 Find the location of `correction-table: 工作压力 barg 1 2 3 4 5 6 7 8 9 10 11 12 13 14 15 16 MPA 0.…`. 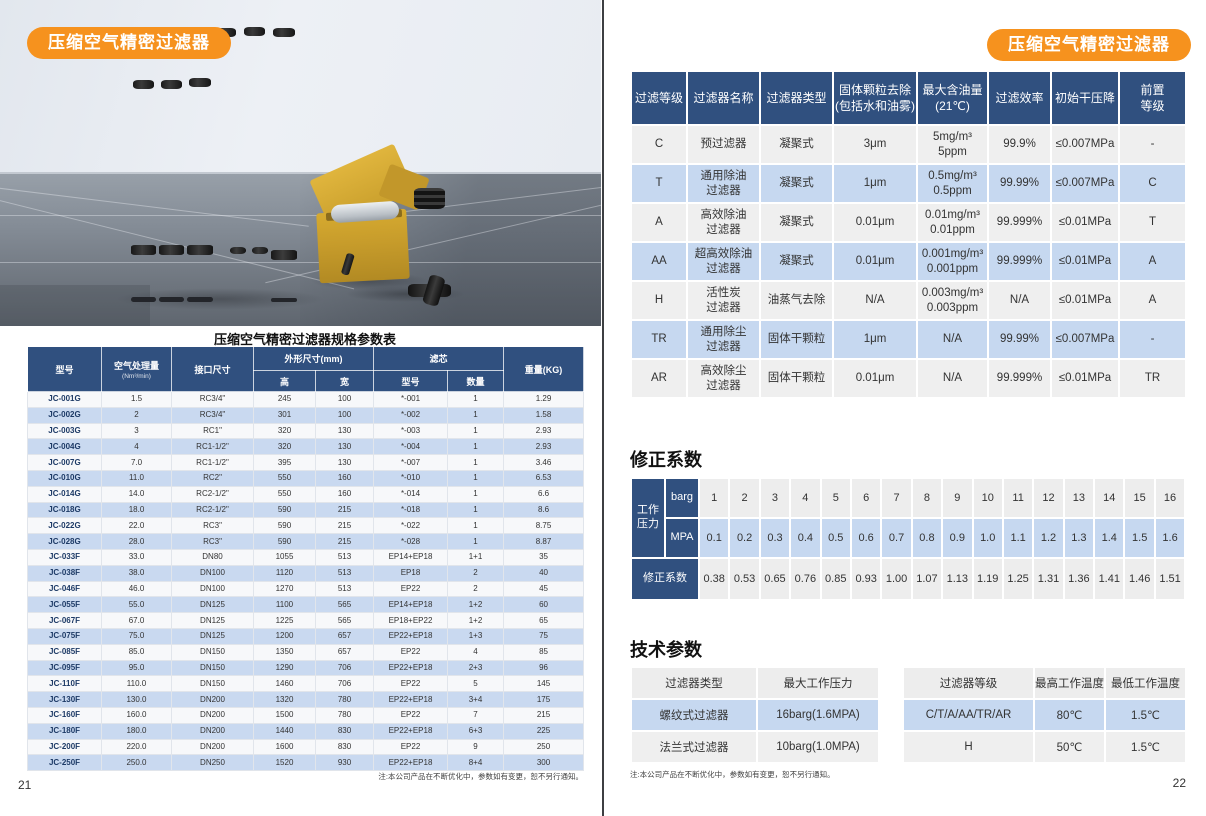

correction-table: 工作压力 barg 1 2 3 4 5 6 7 8 9 10 11 12 13 14 15 16 MPA 0.… is located at coordinates (908, 539).